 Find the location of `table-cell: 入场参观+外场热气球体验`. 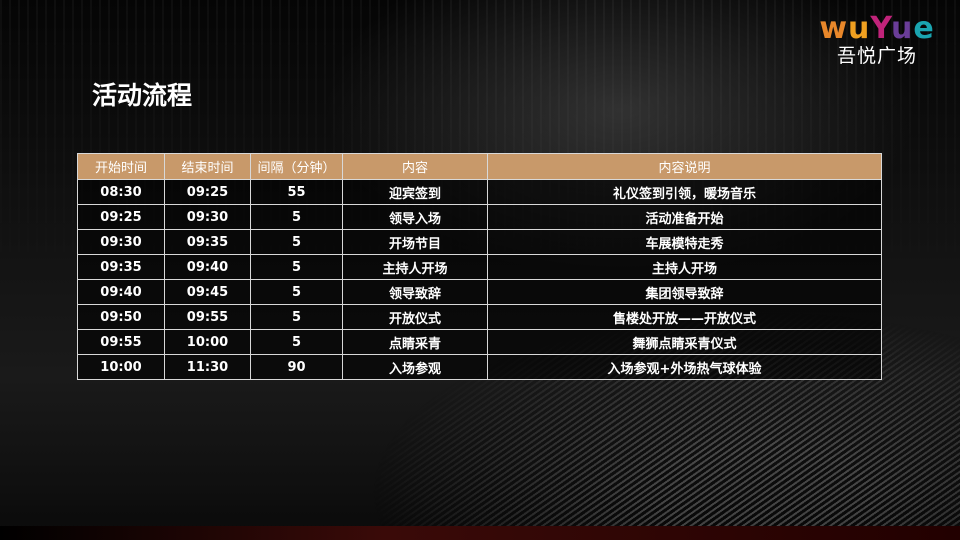

table-cell: 入场参观+外场热气球体验 is located at coordinates (684, 367).